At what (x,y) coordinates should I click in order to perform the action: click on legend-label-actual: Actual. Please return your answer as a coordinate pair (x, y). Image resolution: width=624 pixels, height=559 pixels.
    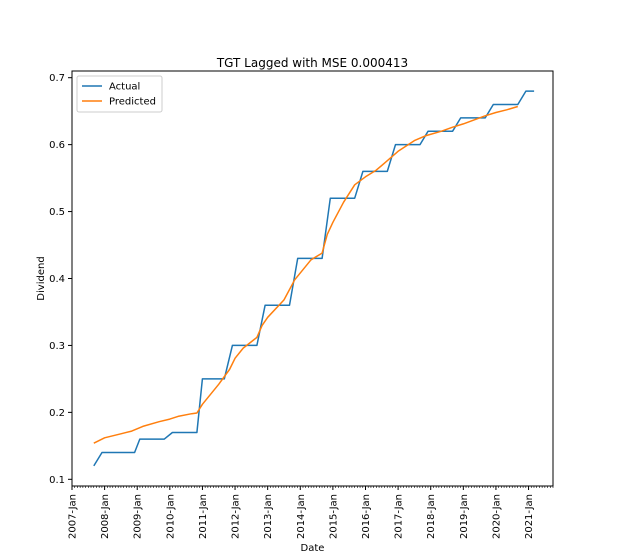
    Looking at the image, I should click on (124, 87).